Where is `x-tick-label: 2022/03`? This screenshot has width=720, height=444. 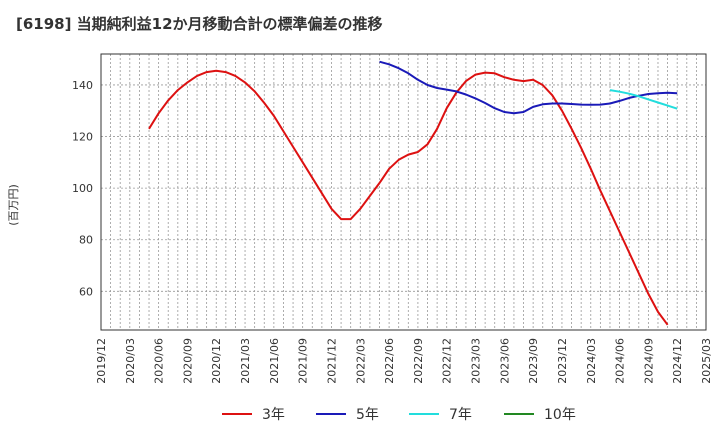
x-tick-label: 2022/03 is located at coordinates (360, 361).